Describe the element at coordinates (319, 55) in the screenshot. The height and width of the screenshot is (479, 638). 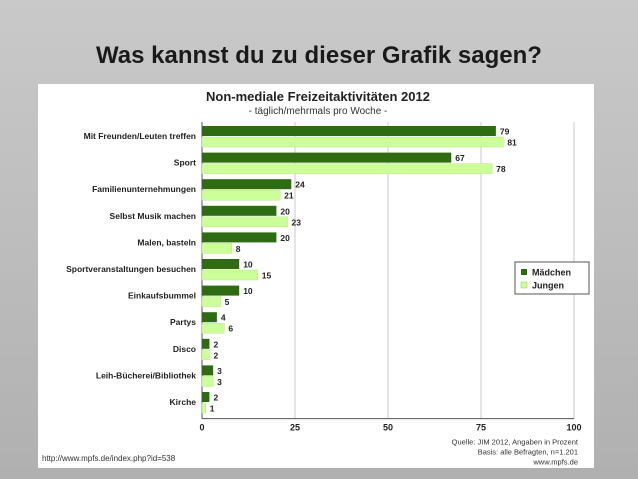
I see `slide-title: Was kannst du zu dieser Grafik sagen?` at that location.